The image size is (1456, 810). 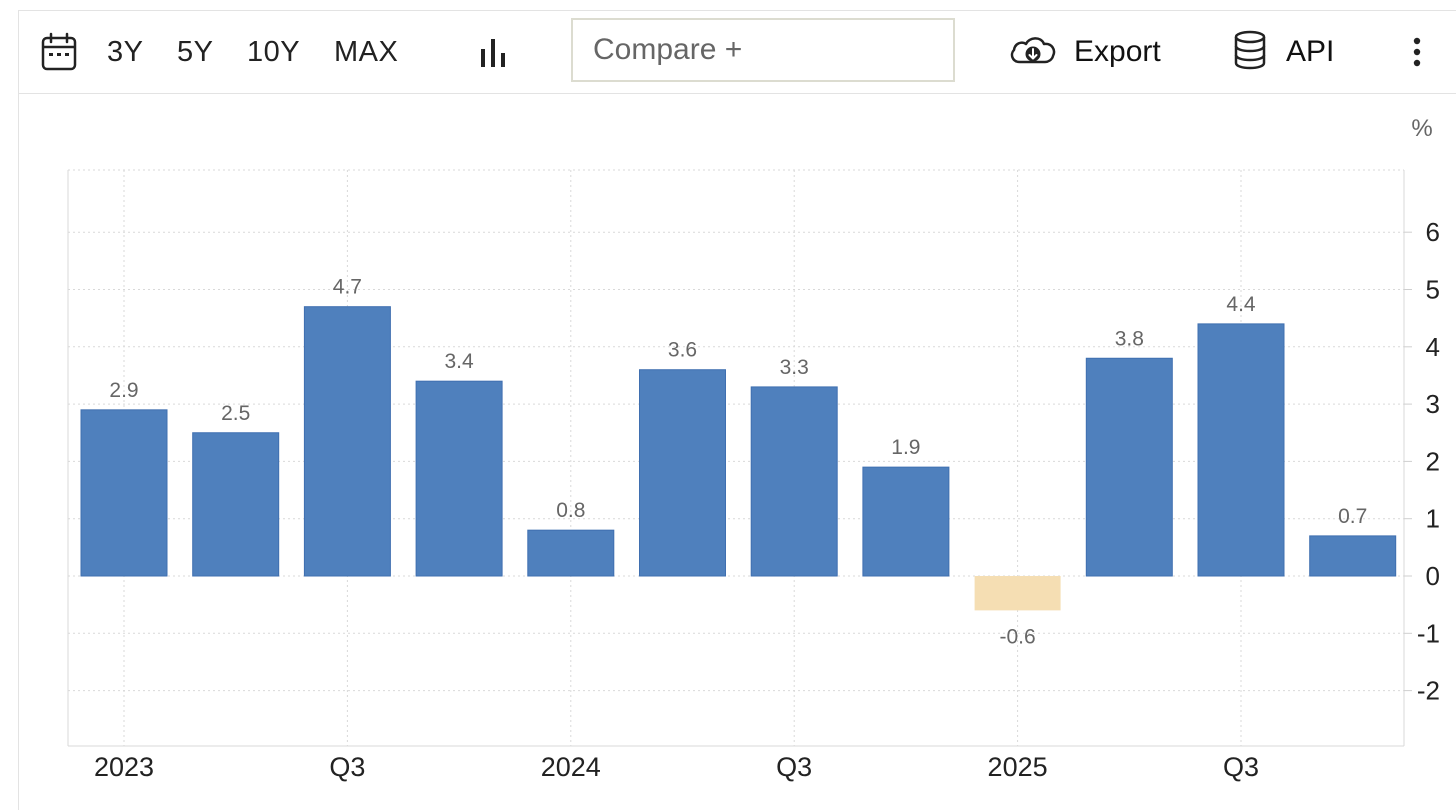 What do you see at coordinates (1352, 516) in the screenshot?
I see `data-label: 0.7` at bounding box center [1352, 516].